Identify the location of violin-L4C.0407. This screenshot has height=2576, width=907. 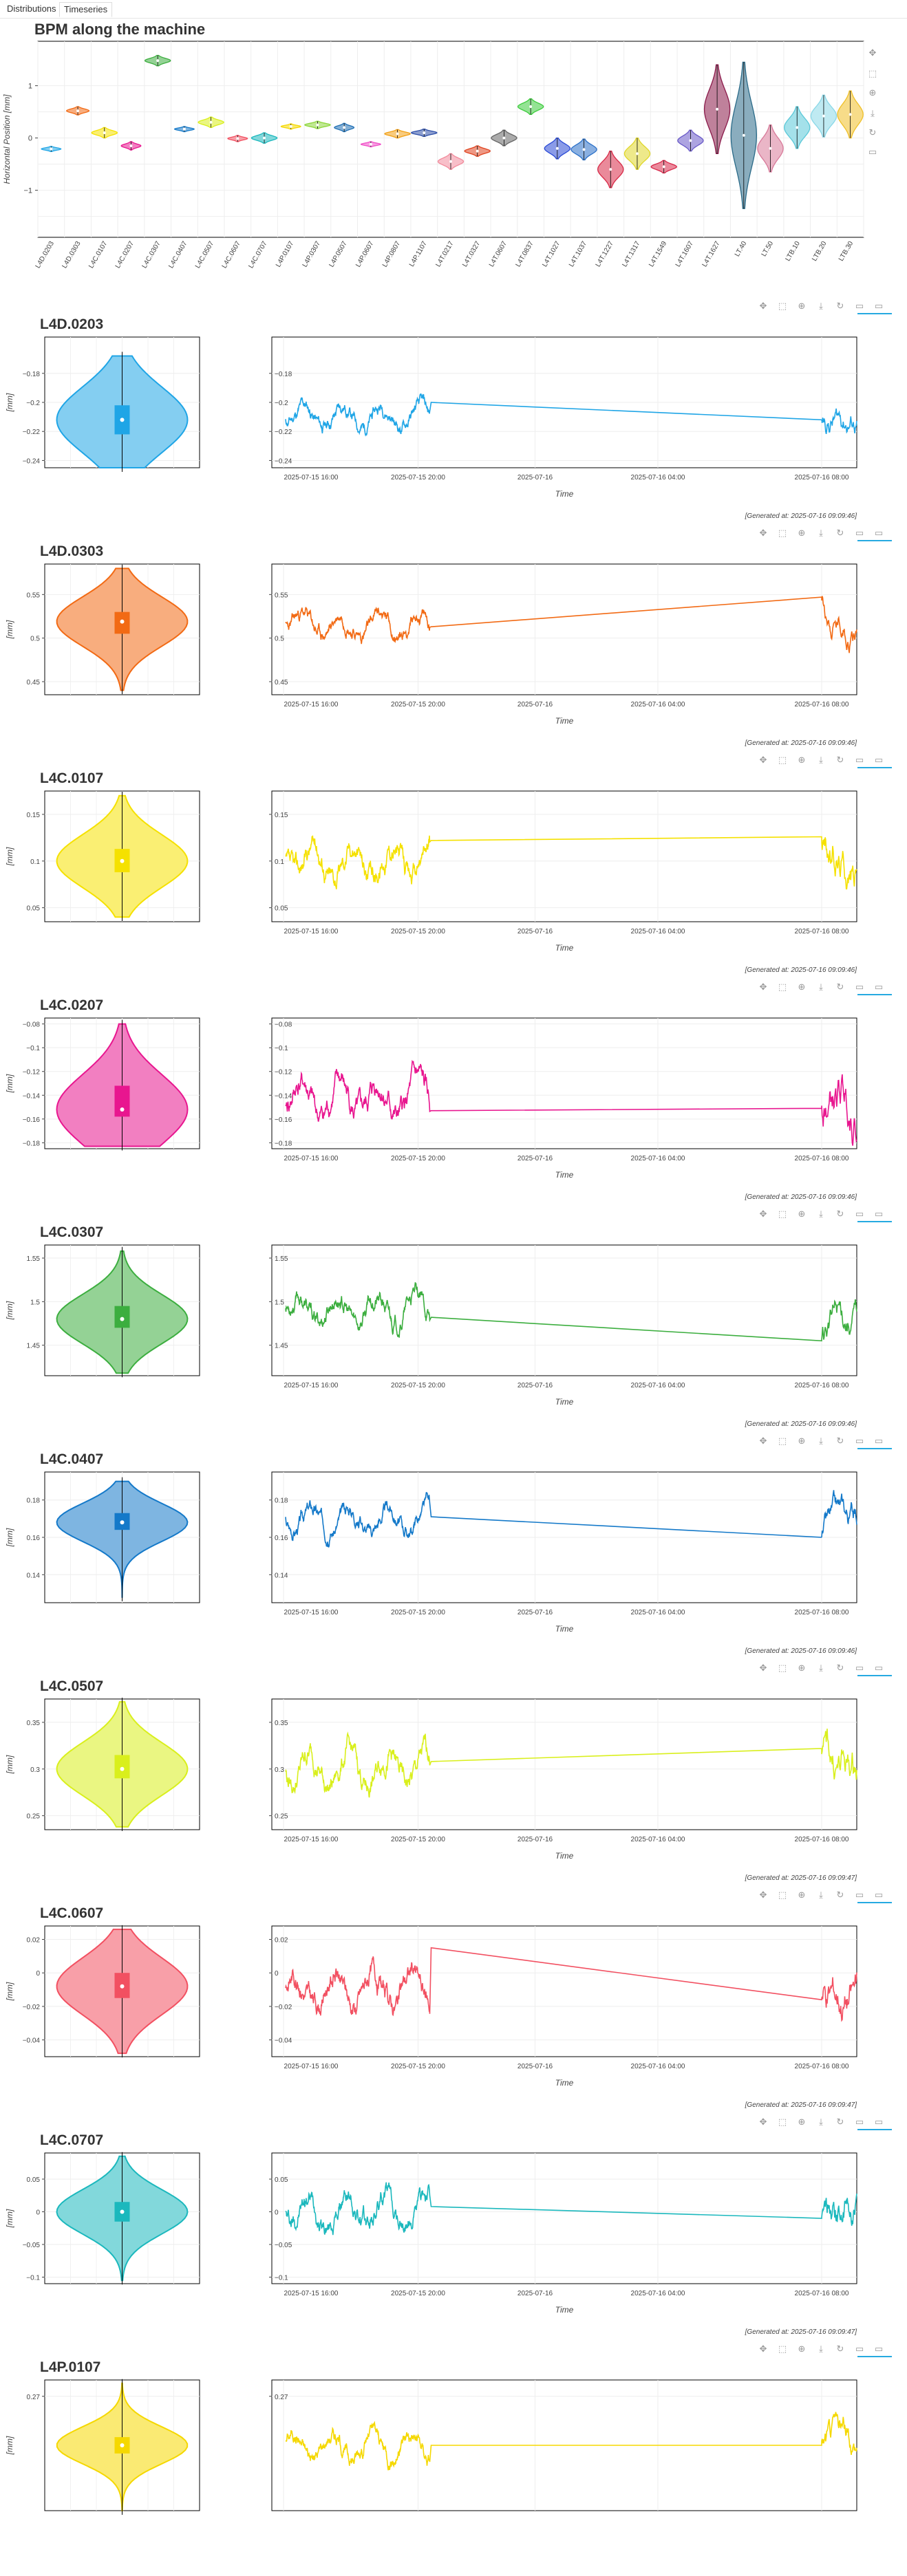
(184, 129).